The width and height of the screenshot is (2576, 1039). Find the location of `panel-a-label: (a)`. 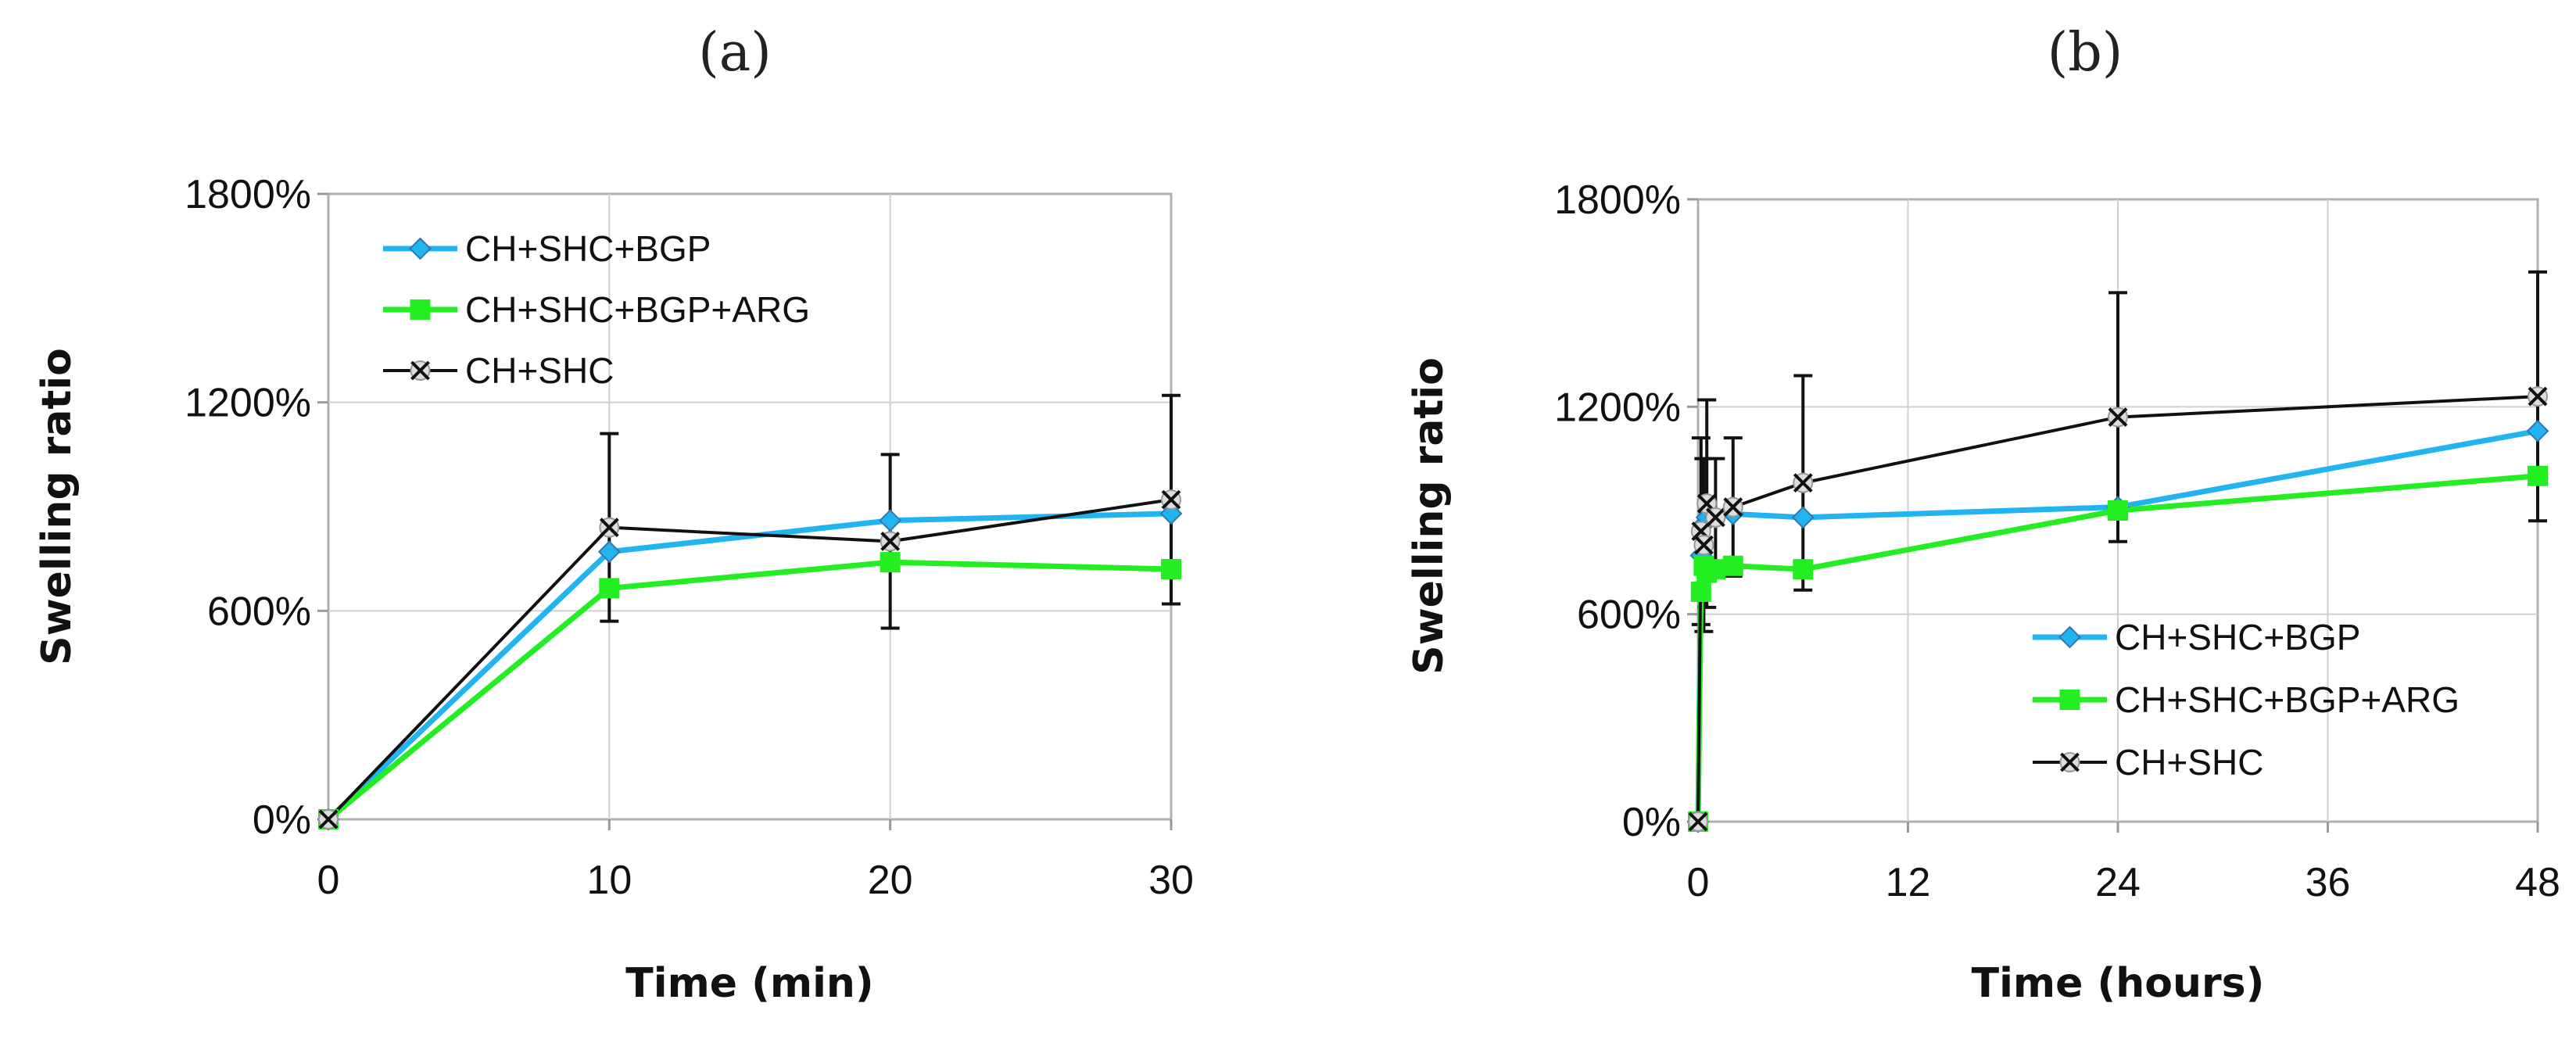

panel-a-label: (a) is located at coordinates (735, 53).